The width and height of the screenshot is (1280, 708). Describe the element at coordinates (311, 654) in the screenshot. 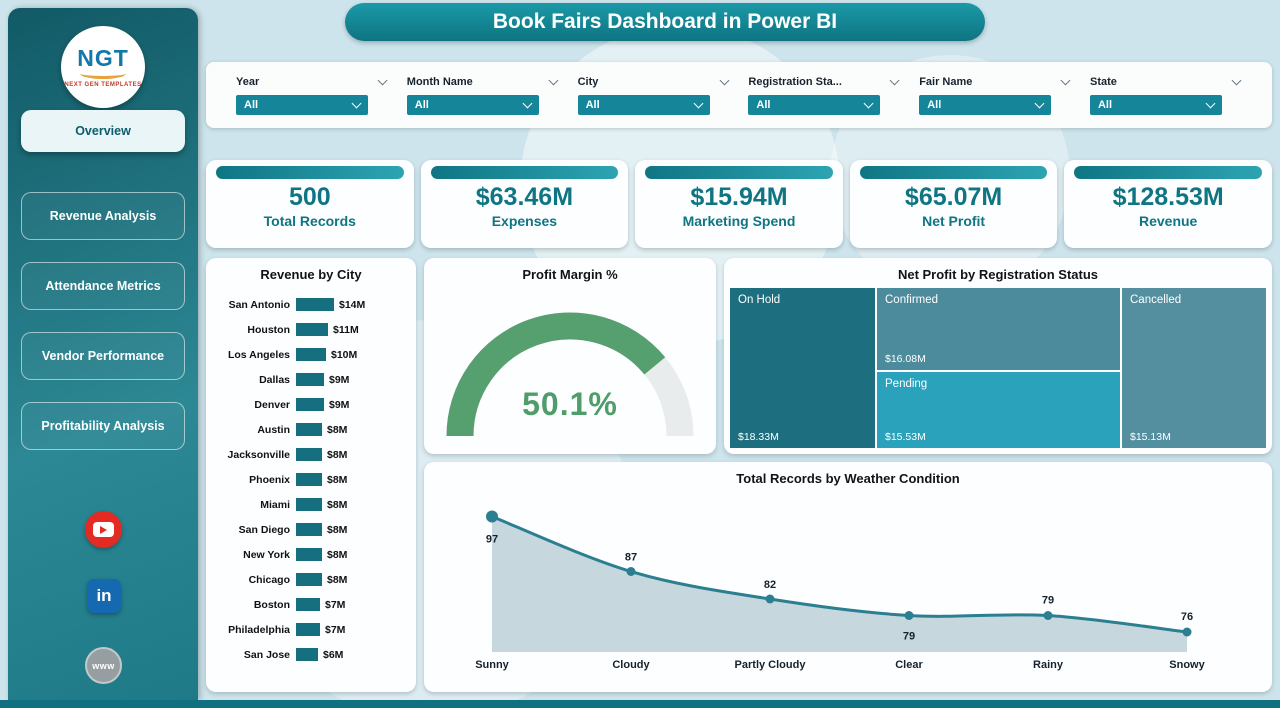

I see `revenue-row: San Jose $6M` at that location.